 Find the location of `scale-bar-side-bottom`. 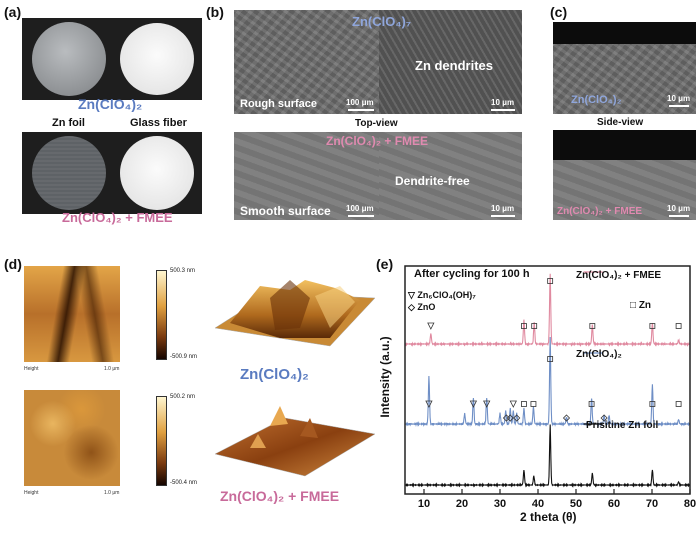

scale-bar-side-bottom is located at coordinates (679, 216).